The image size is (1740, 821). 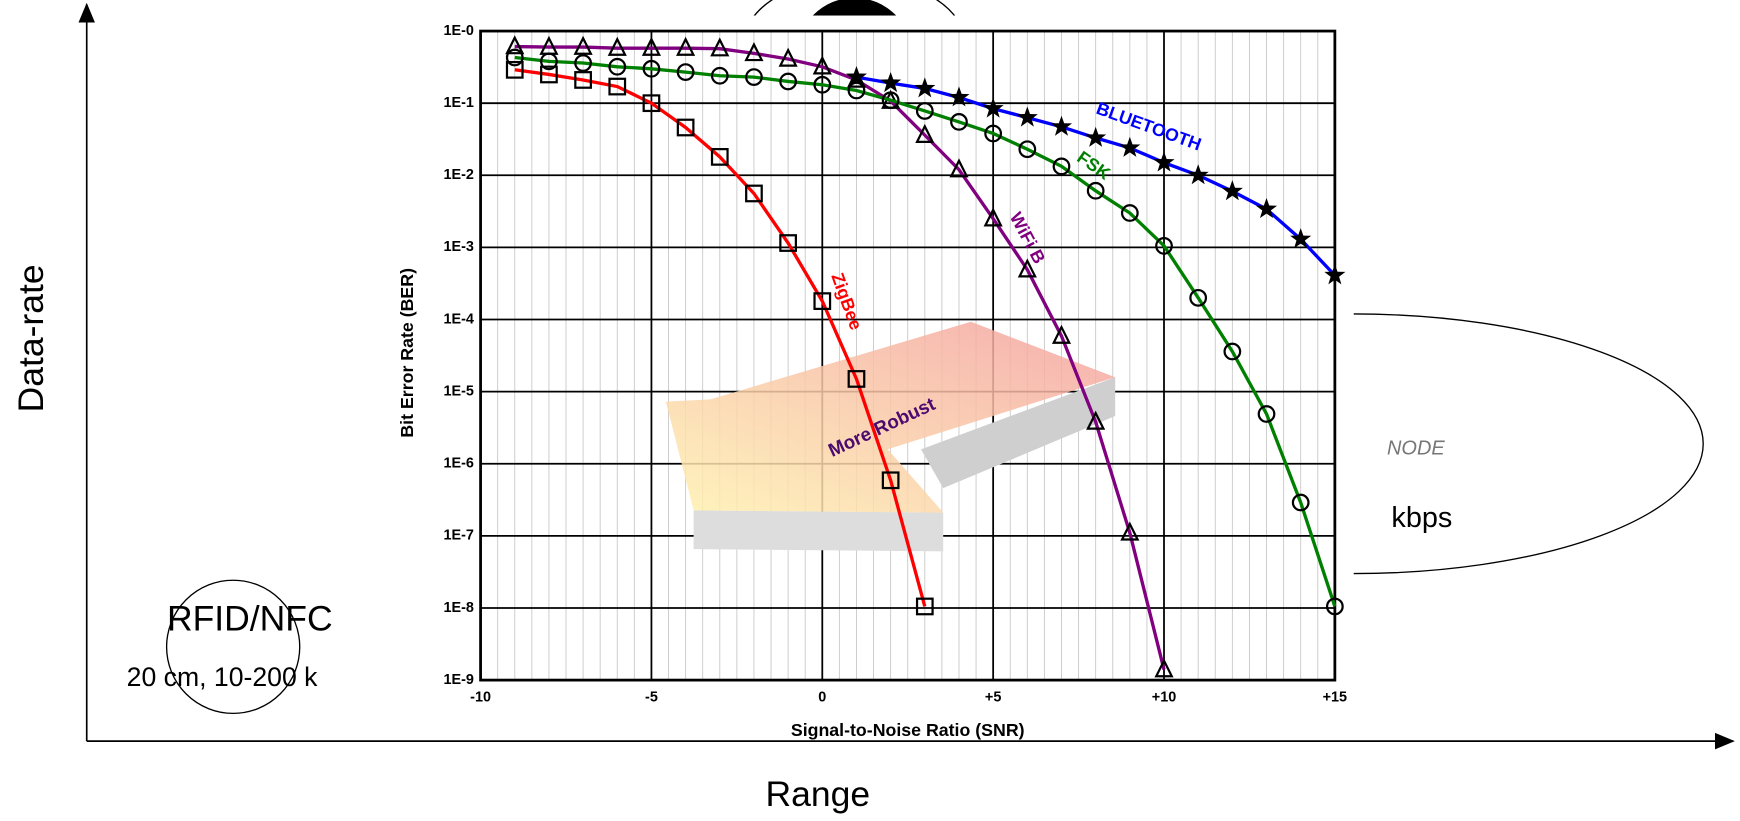 What do you see at coordinates (458, 175) in the screenshot?
I see `y-tick-label: 1E-2` at bounding box center [458, 175].